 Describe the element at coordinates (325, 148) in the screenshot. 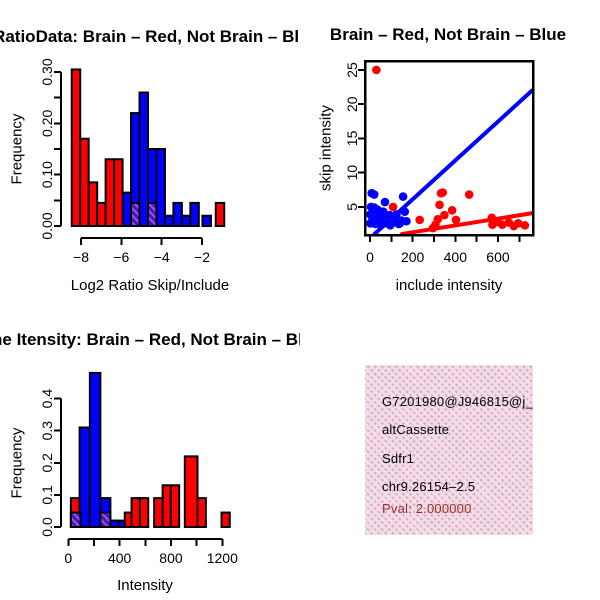

I see `y-axis-title: skip intensity` at that location.